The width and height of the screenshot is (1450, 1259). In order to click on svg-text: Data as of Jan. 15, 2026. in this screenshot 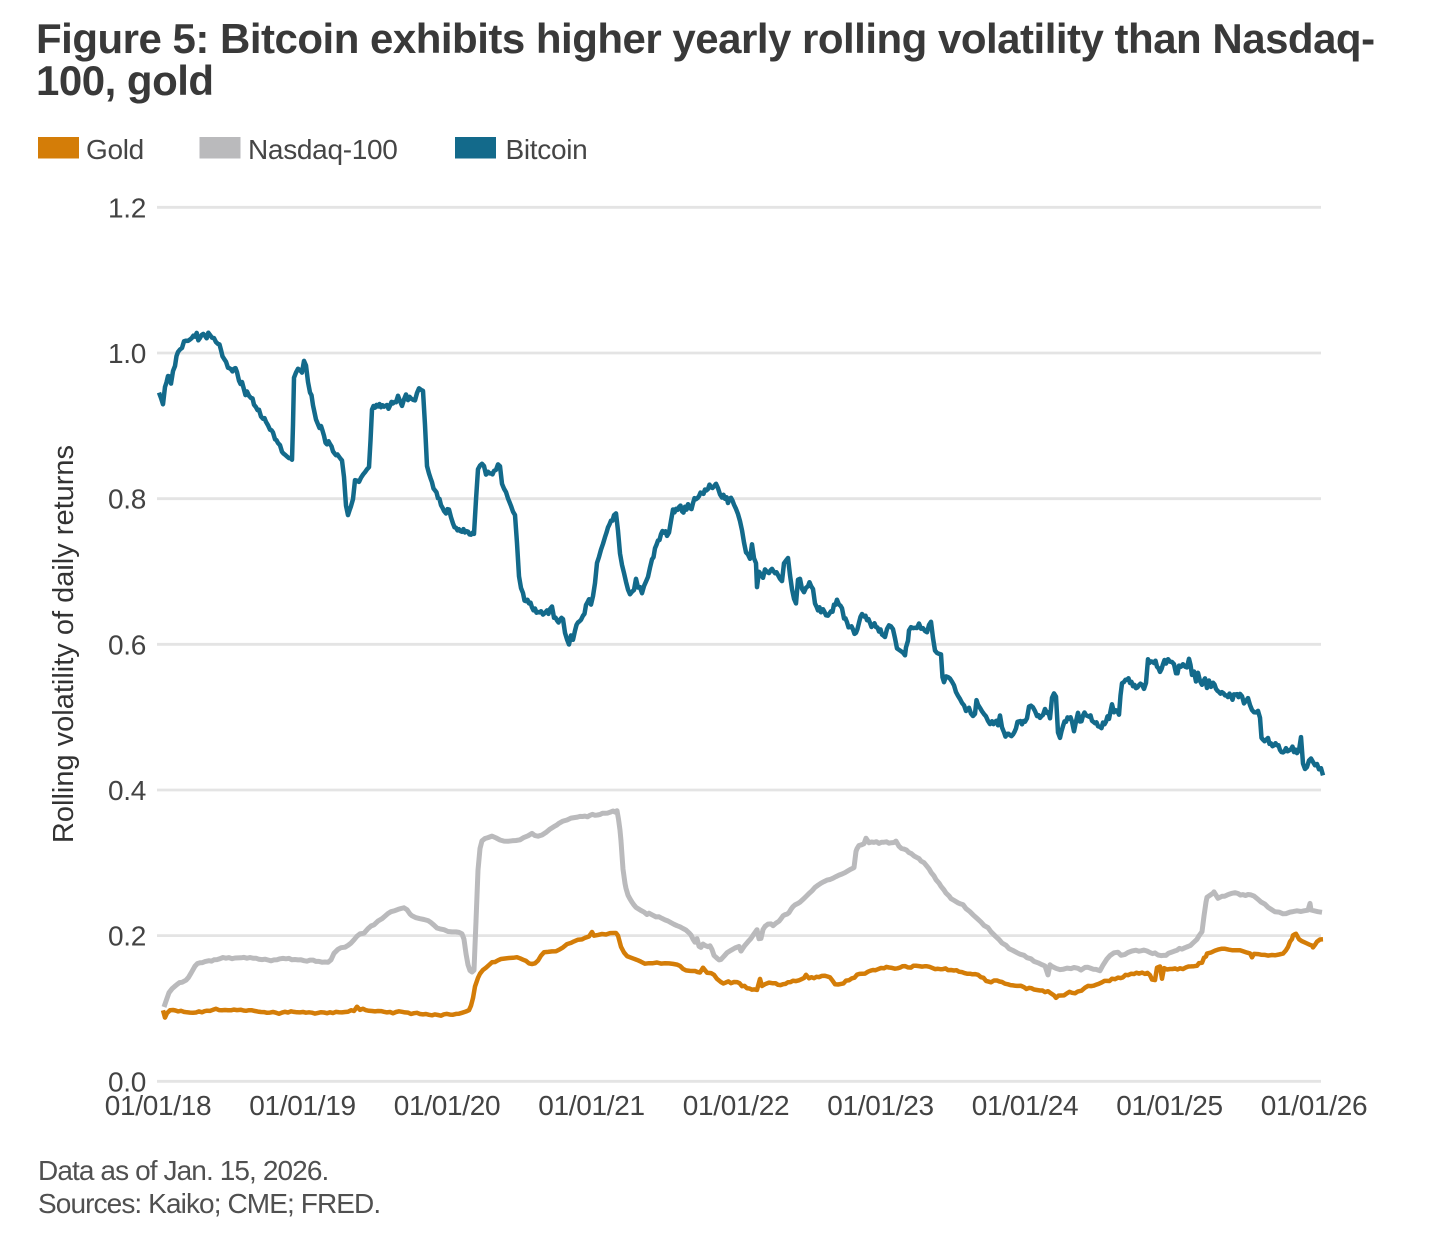, I will do `click(183, 1170)`.